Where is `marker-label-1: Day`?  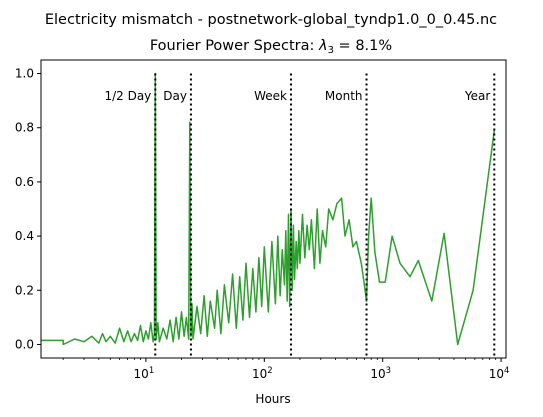
marker-label-1: Day is located at coordinates (175, 96).